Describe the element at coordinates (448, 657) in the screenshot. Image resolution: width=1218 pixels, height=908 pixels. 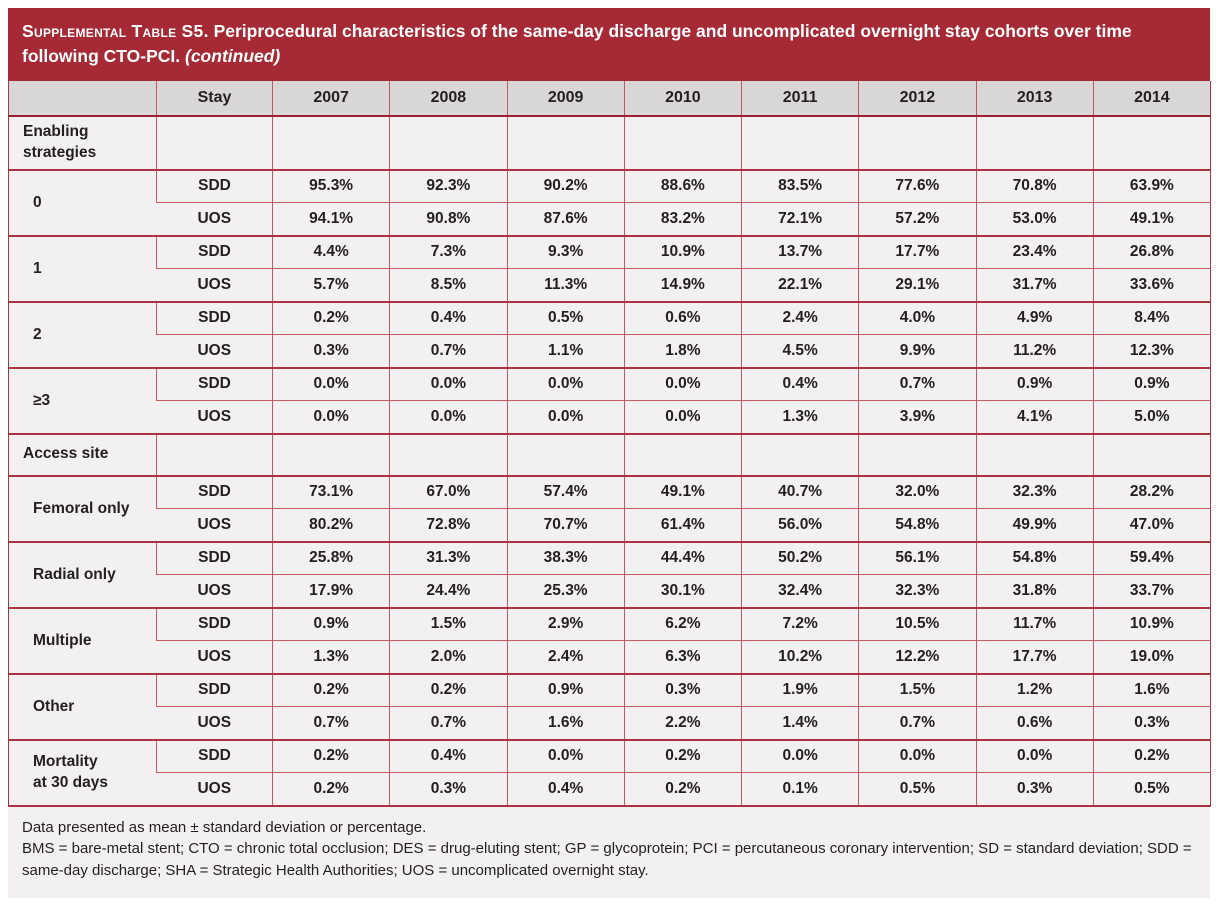
I see `value-cell: 2.0%` at that location.